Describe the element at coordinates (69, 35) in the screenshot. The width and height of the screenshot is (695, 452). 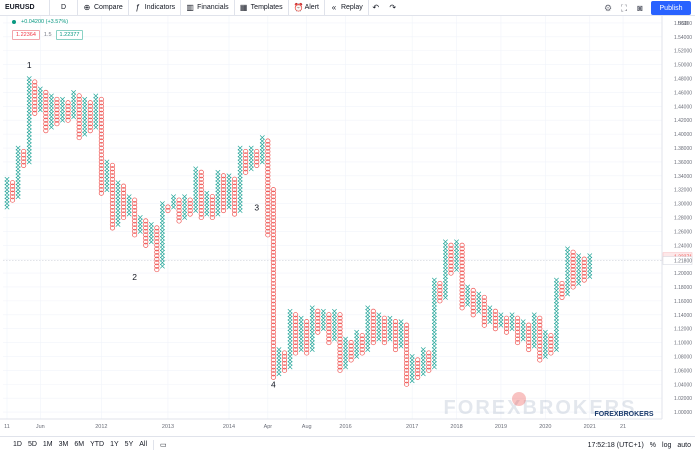
I see `buy-price-button: 1.22377` at that location.